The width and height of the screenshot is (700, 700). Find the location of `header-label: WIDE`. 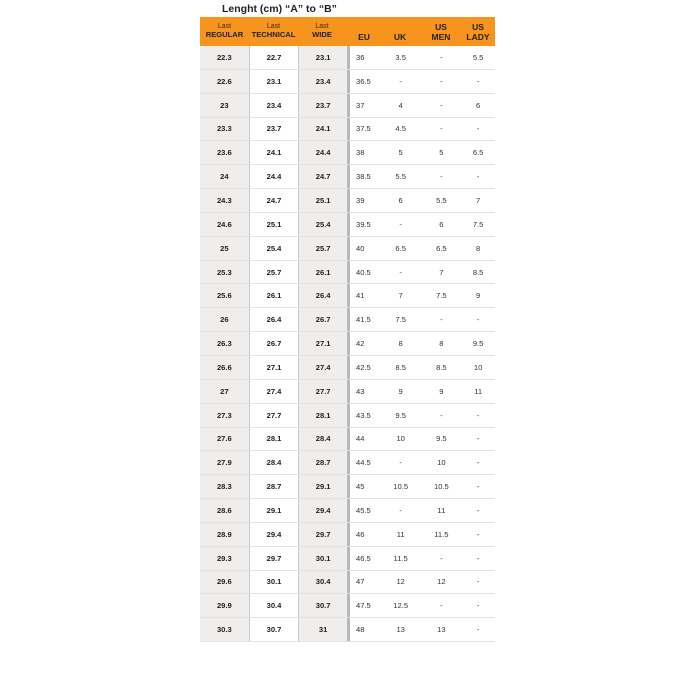

header-label: WIDE is located at coordinates (322, 35).